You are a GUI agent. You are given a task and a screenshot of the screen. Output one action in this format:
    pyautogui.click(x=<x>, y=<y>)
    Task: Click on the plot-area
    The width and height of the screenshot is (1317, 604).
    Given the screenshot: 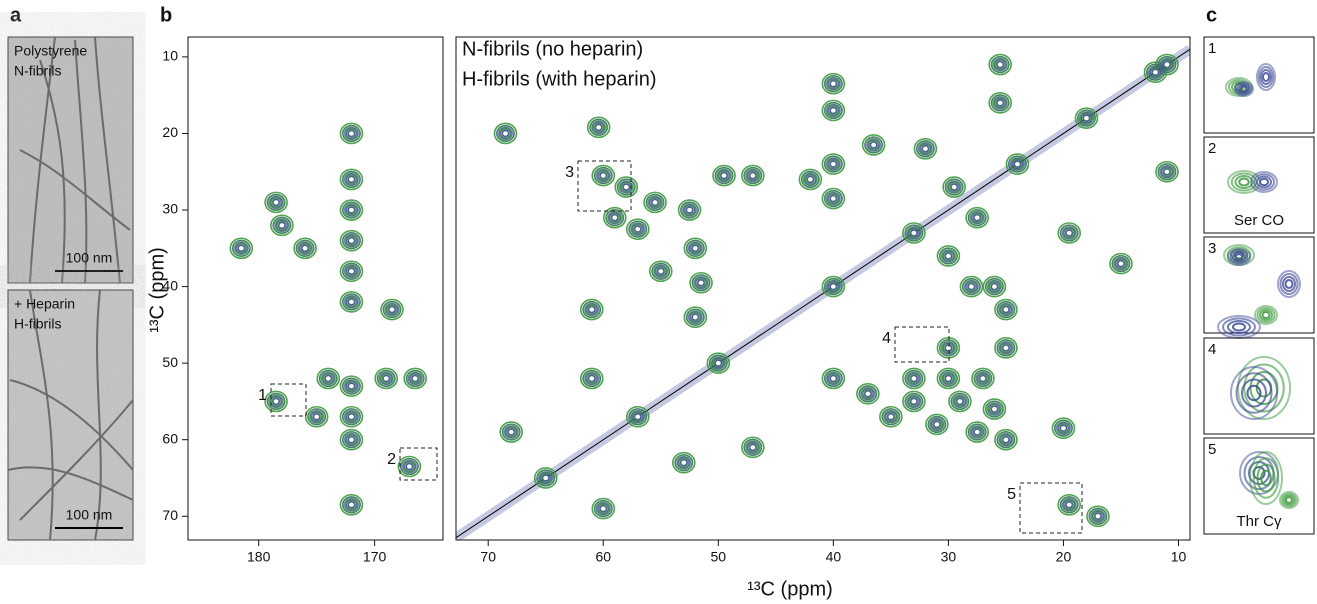 What is the action you would take?
    pyautogui.click(x=328, y=319)
    